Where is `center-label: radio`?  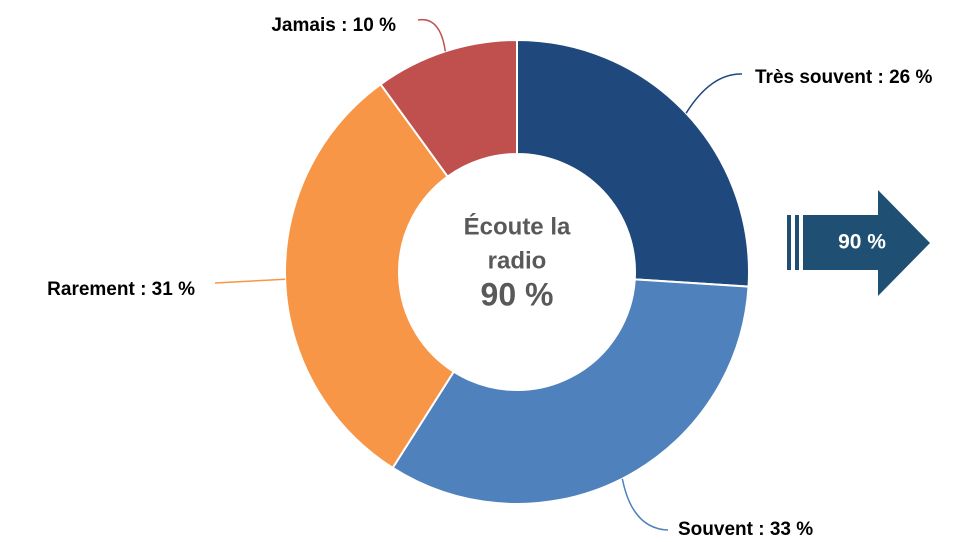
center-label: radio is located at coordinates (517, 260).